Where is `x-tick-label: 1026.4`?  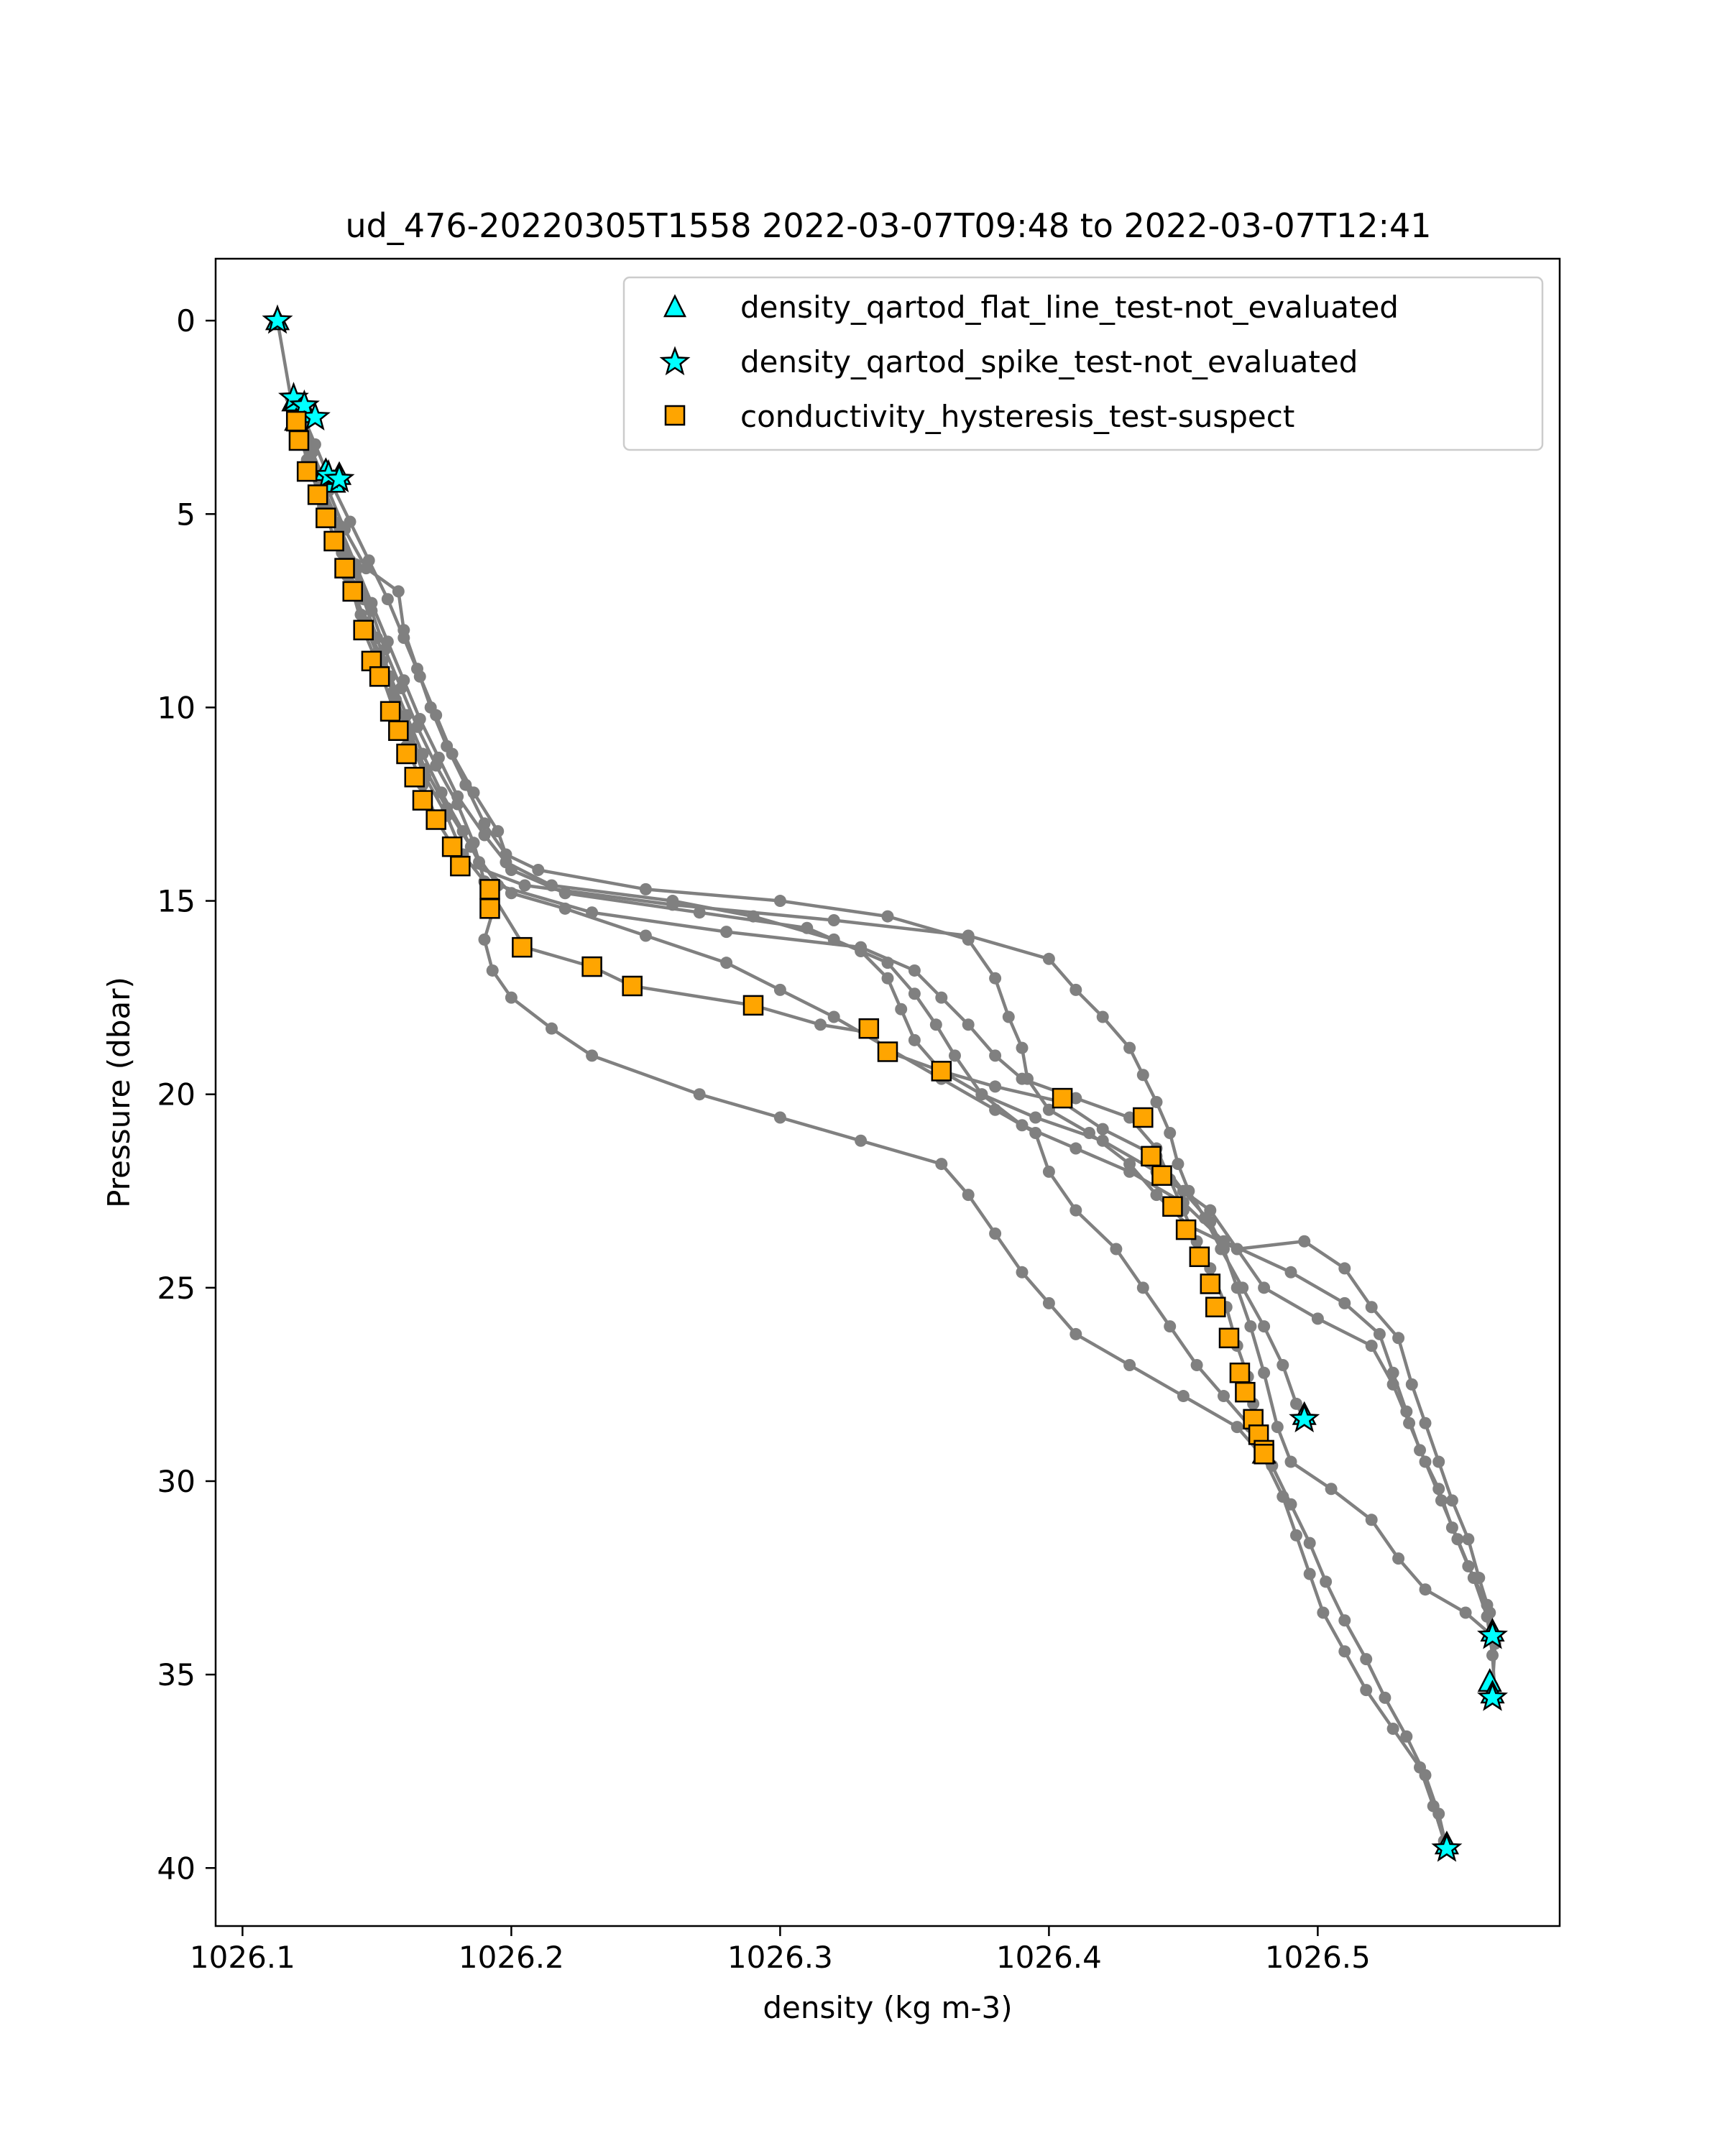
x-tick-label: 1026.4 is located at coordinates (1049, 1958).